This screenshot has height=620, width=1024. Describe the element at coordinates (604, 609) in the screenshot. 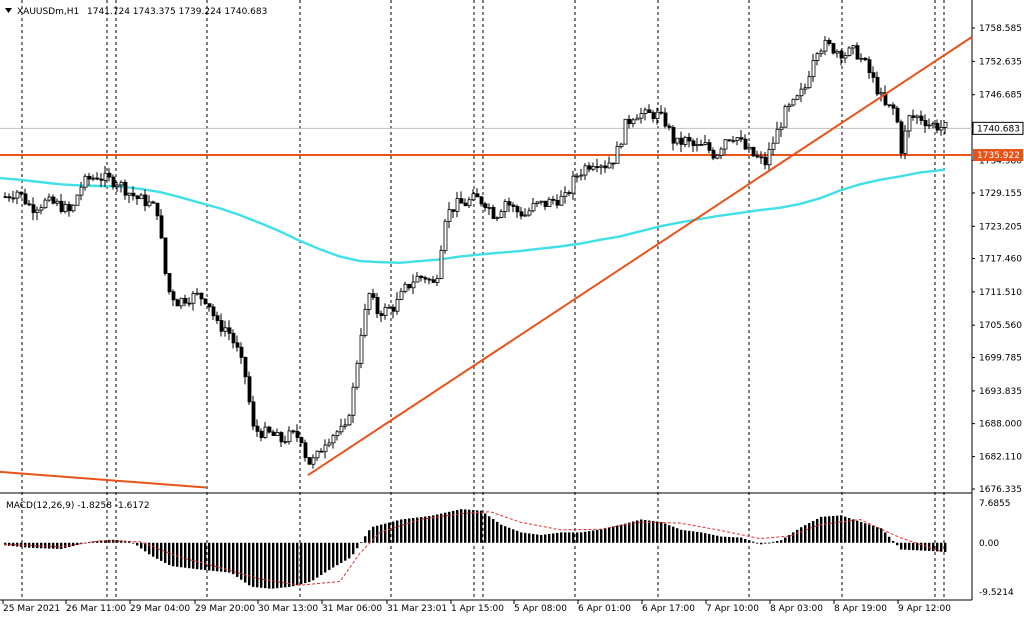

I see `time-tick-label: 6 Apr 01:00` at that location.